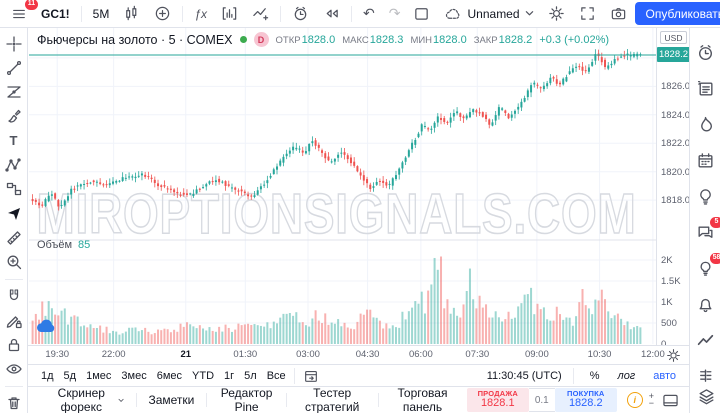 This screenshot has height=413, width=720. I want to click on compare-add-button, so click(162, 14).